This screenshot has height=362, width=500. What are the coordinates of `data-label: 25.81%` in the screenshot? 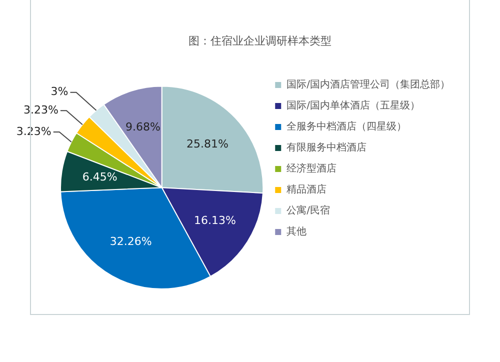 It's located at (207, 143).